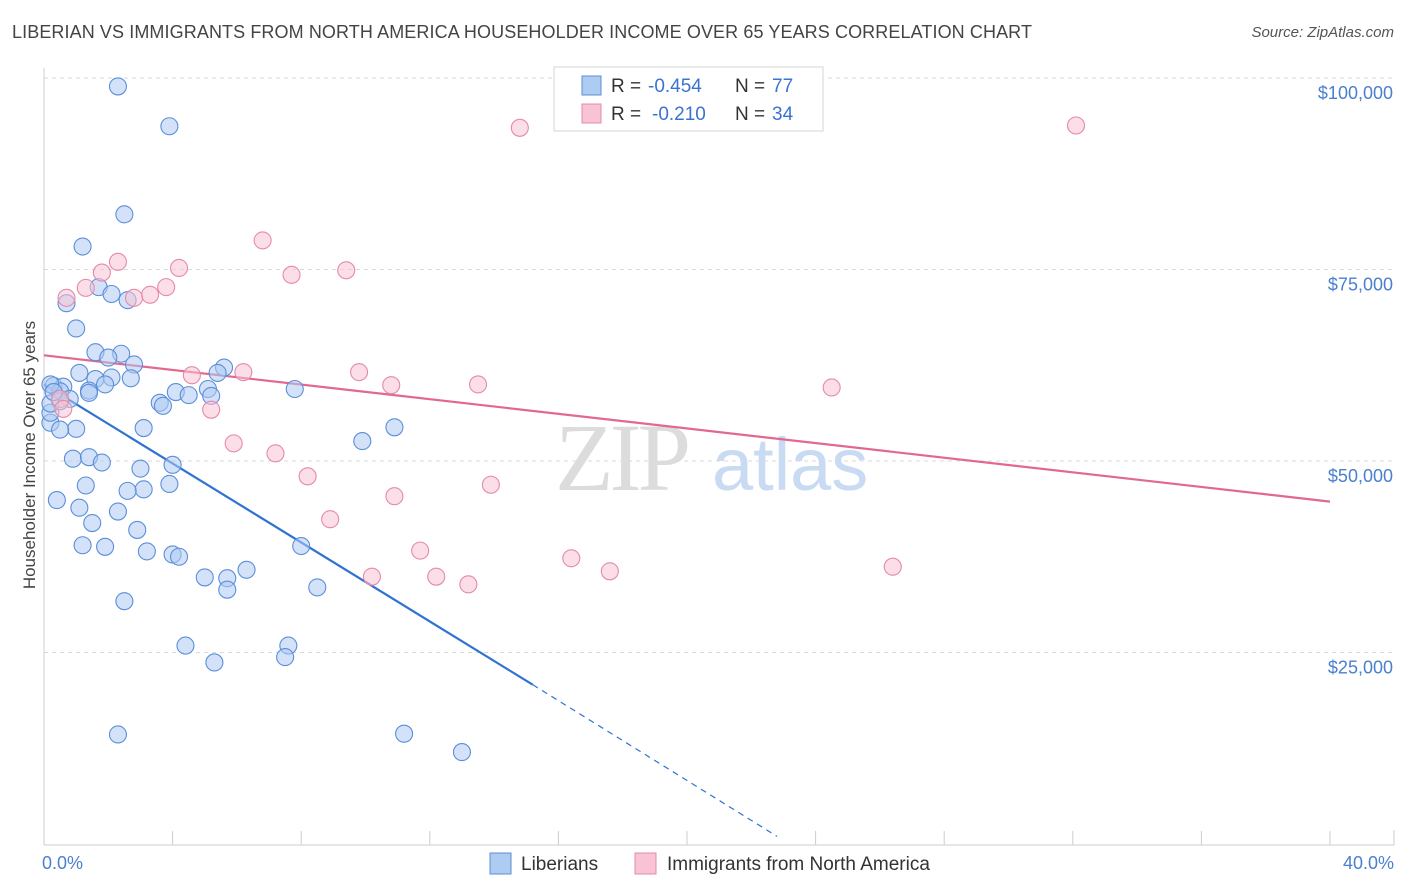  What do you see at coordinates (679, 114) in the screenshot?
I see `legend-r-value-pink: -0.210` at bounding box center [679, 114].